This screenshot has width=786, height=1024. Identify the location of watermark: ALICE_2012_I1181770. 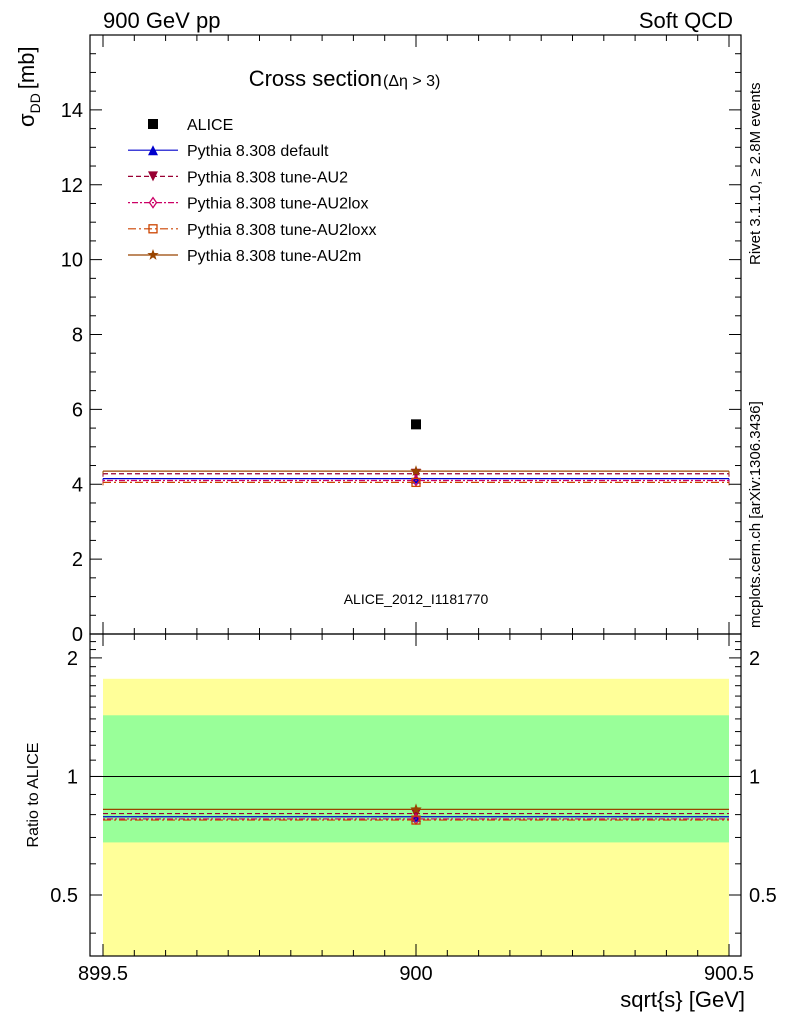
(416, 599).